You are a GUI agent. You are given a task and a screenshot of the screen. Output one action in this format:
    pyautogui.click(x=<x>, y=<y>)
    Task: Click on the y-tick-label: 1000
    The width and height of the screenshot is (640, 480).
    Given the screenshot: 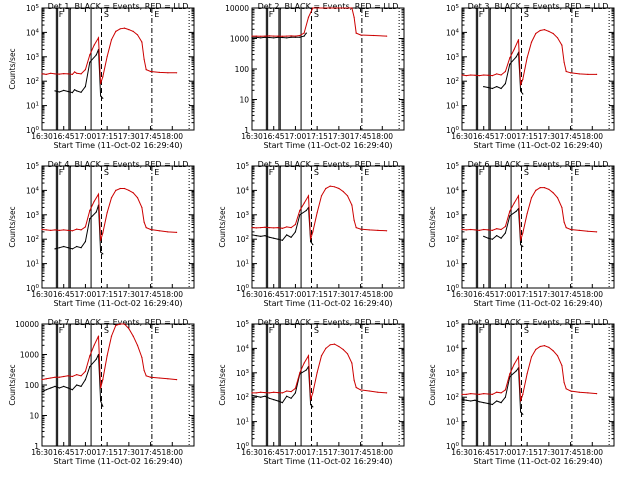 What is the action you would take?
    pyautogui.click(x=29, y=355)
    